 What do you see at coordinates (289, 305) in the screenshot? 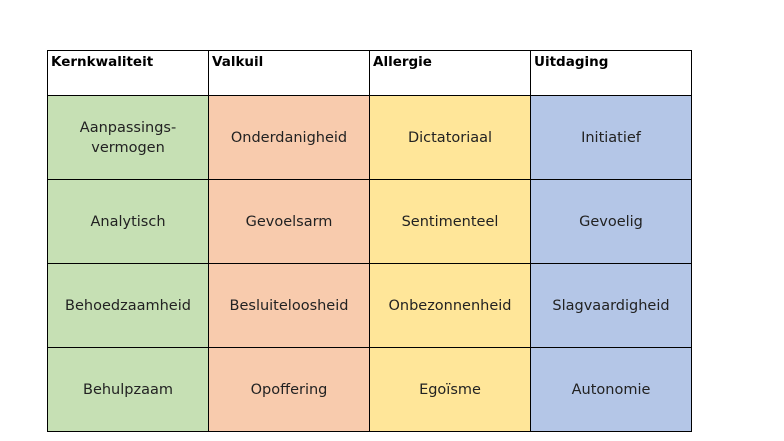
I see `table-cell: Besluiteloosheid` at bounding box center [289, 305].